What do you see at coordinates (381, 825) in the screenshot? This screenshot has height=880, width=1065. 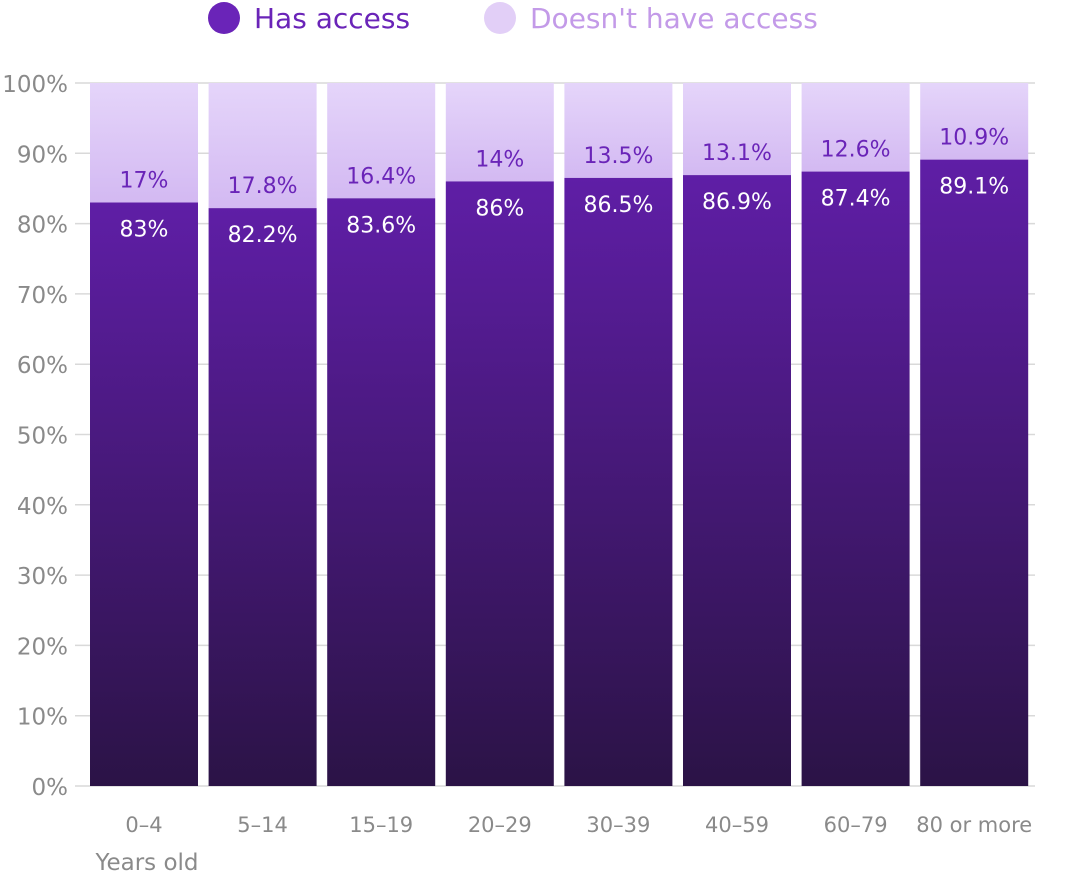 I see `x-tick-label: 15–19` at bounding box center [381, 825].